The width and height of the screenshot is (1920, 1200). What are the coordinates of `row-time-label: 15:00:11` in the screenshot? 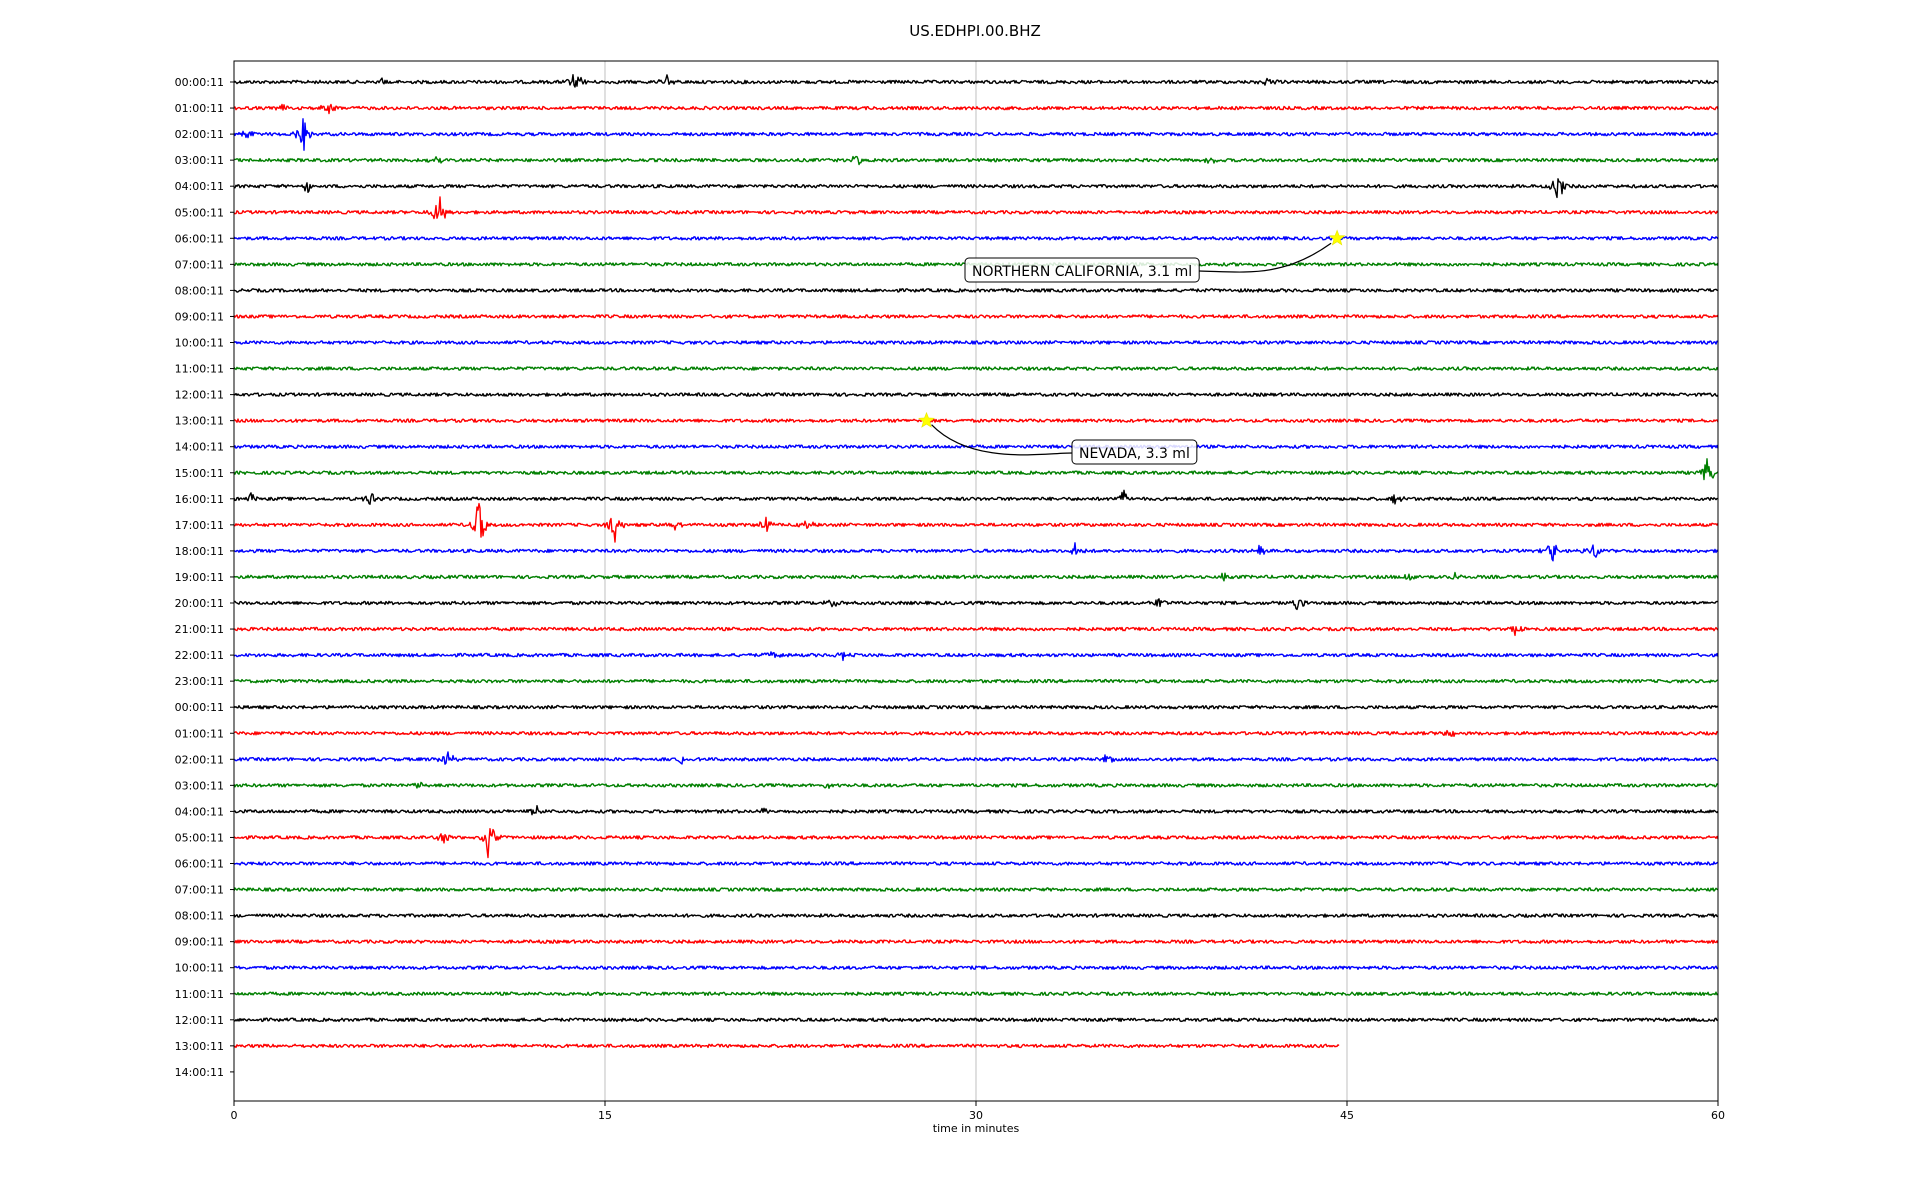 It's located at (199, 473).